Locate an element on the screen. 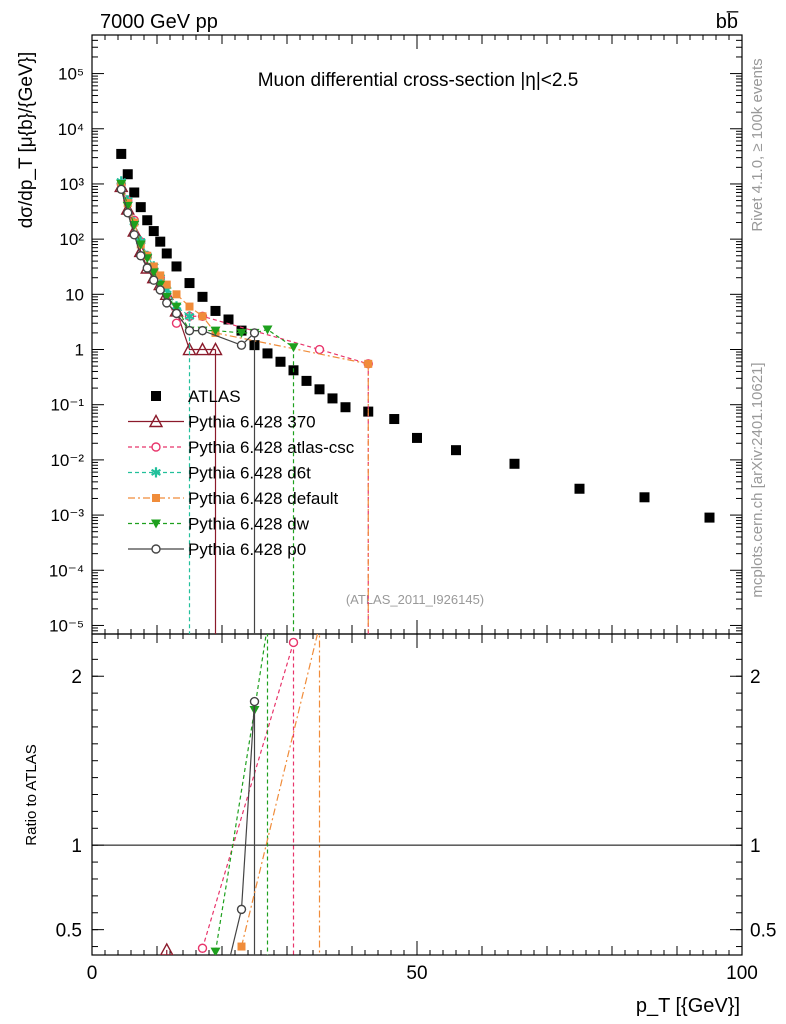 The height and width of the screenshot is (1024, 786). x-axis-label: p_T [{GeV}] is located at coordinates (688, 1006).